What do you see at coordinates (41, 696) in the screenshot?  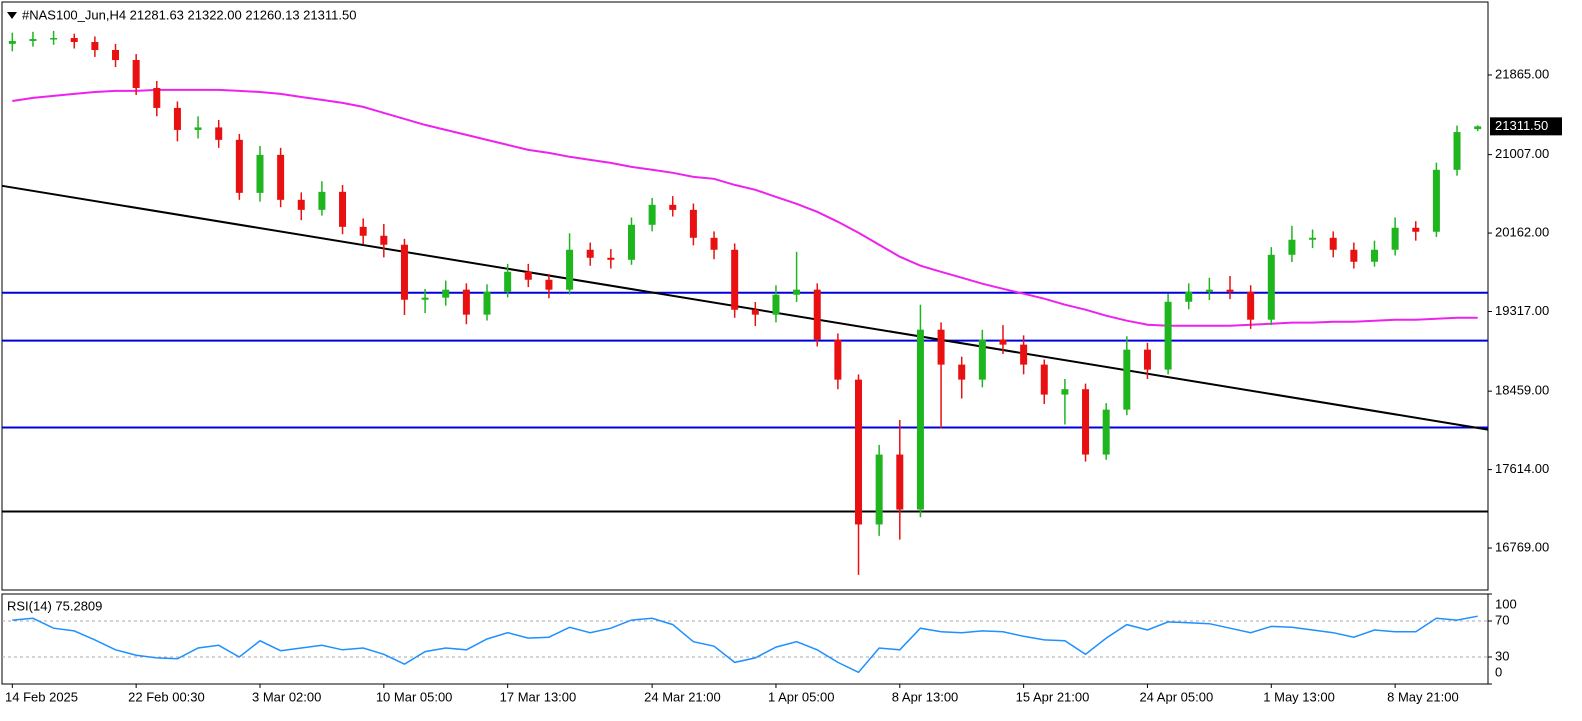 I see `x-tick-label: 14 Feb 2025` at bounding box center [41, 696].